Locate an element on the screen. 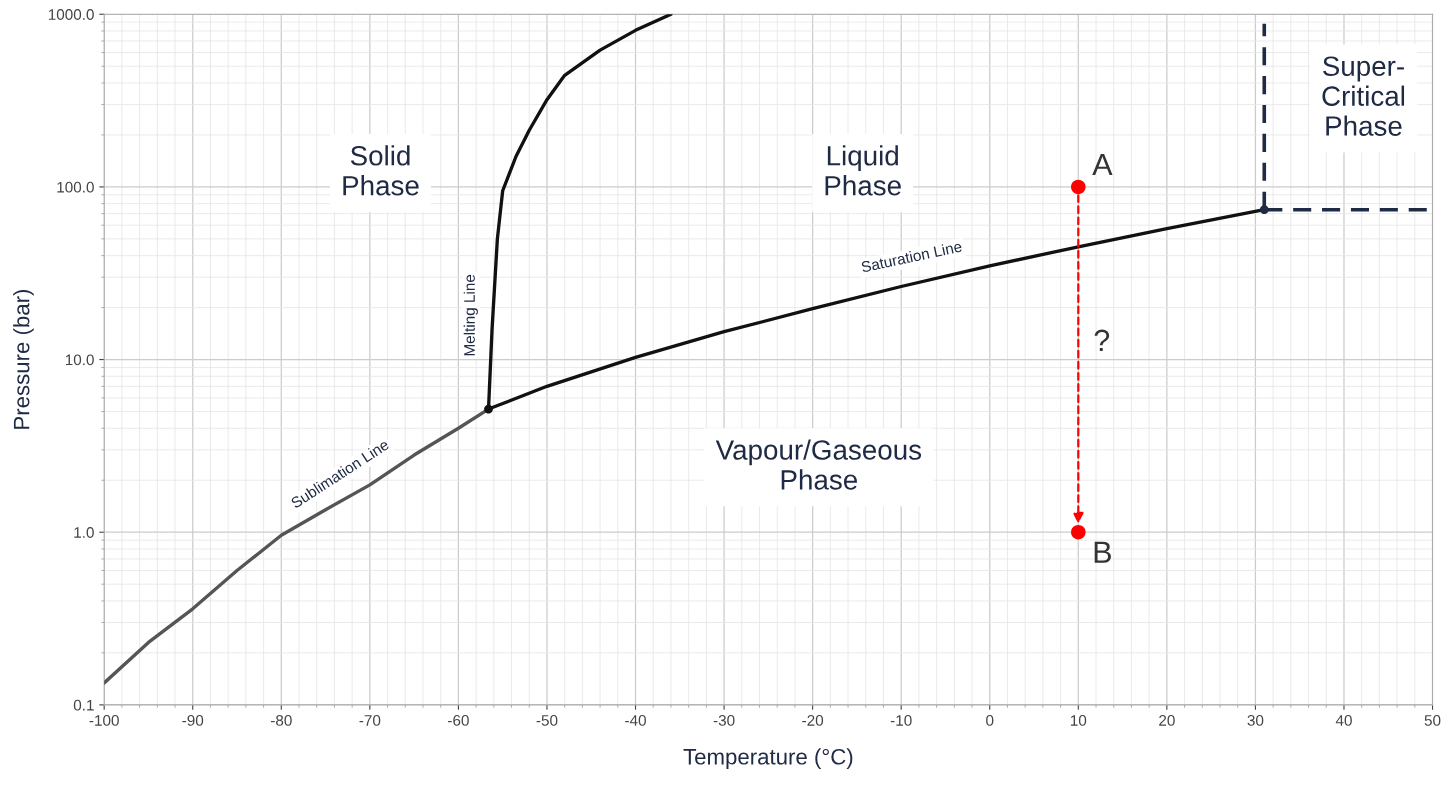 Image resolution: width=1447 pixels, height=792 pixels. y-tick-label: 1000.0 is located at coordinates (71, 14).